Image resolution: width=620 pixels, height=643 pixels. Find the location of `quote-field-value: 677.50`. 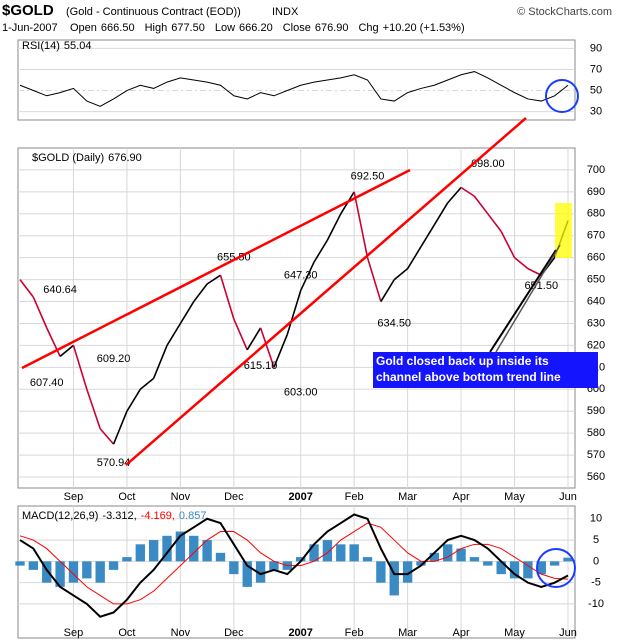

quote-field-value: 677.50 is located at coordinates (188, 28).